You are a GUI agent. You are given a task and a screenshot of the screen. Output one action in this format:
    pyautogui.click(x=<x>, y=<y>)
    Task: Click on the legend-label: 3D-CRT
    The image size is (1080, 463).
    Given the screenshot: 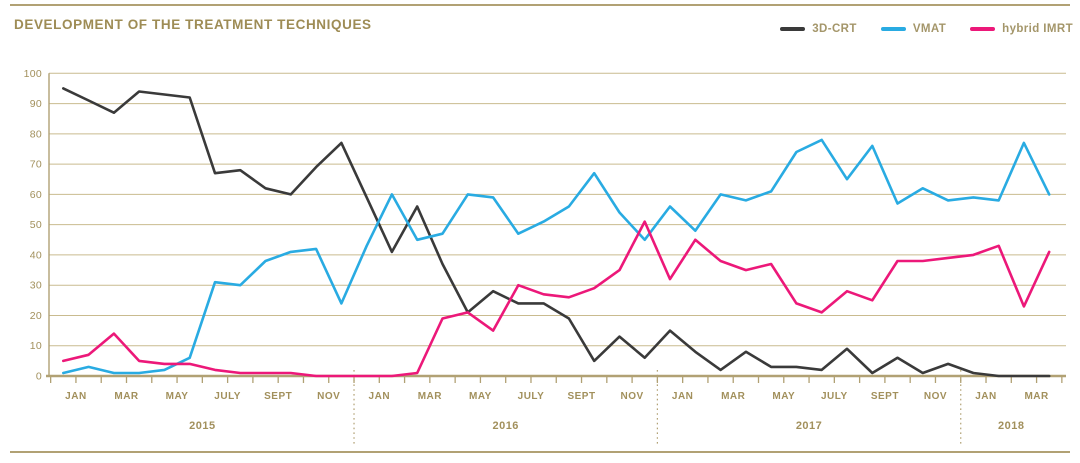 What is the action you would take?
    pyautogui.click(x=834, y=29)
    